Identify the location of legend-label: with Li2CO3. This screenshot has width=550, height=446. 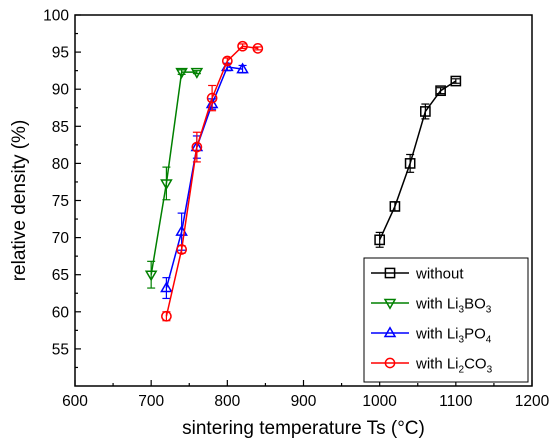
(454, 366).